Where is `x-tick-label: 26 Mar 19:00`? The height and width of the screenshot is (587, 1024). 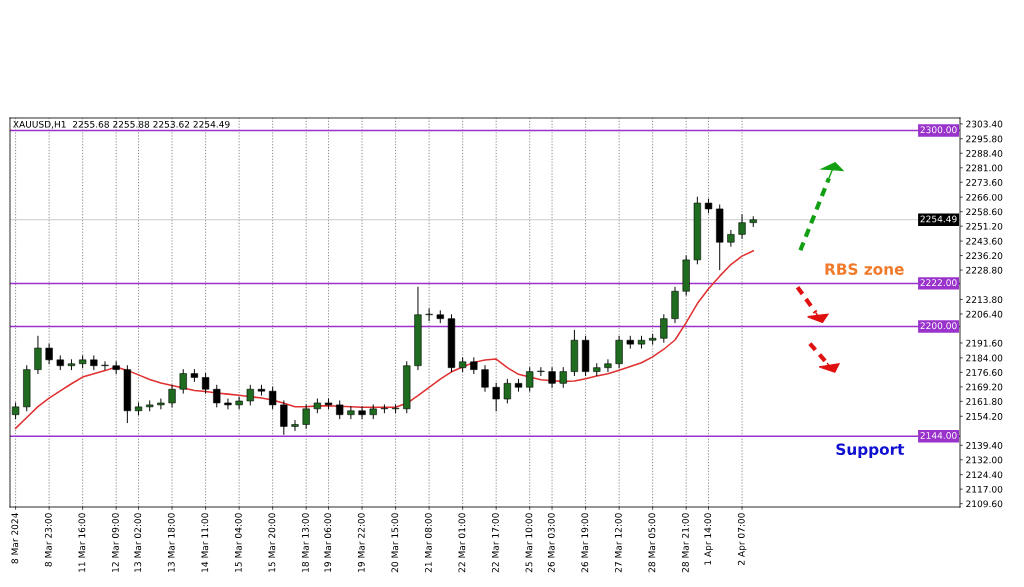
x-tick-label: 26 Mar 19:00 is located at coordinates (585, 543).